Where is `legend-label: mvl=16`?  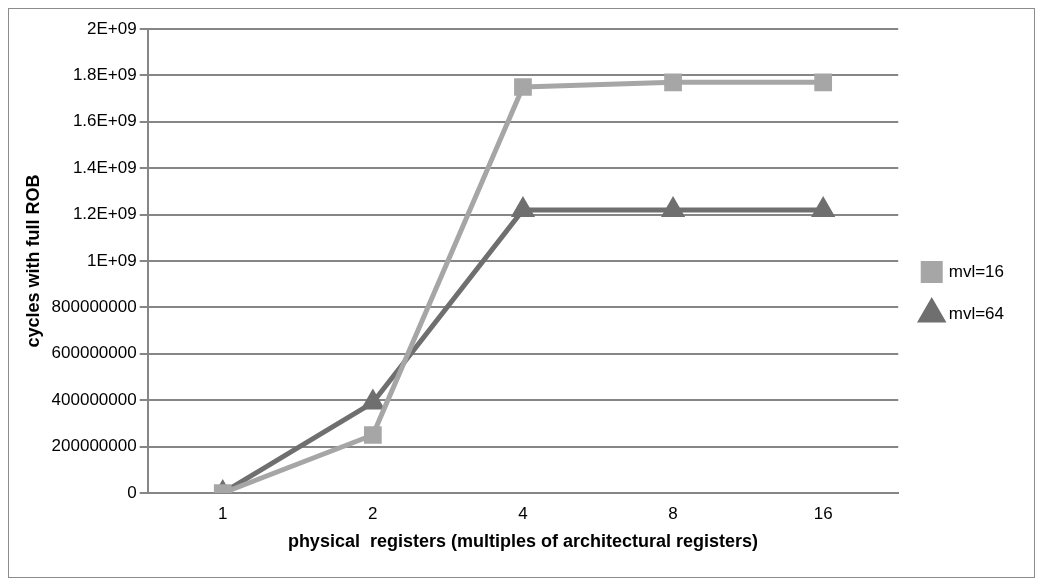 legend-label: mvl=16 is located at coordinates (976, 271).